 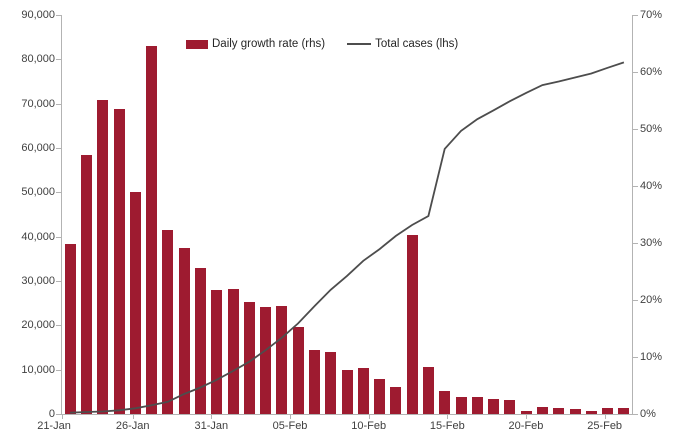 I want to click on right-y-axis-line, so click(x=632, y=214).